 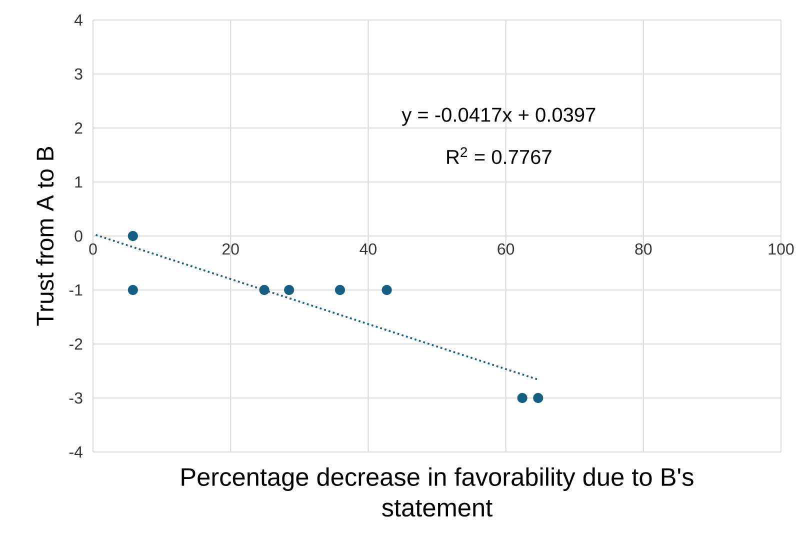 I want to click on annotation: R$^{2}$ = 0.7767, so click(x=499, y=155).